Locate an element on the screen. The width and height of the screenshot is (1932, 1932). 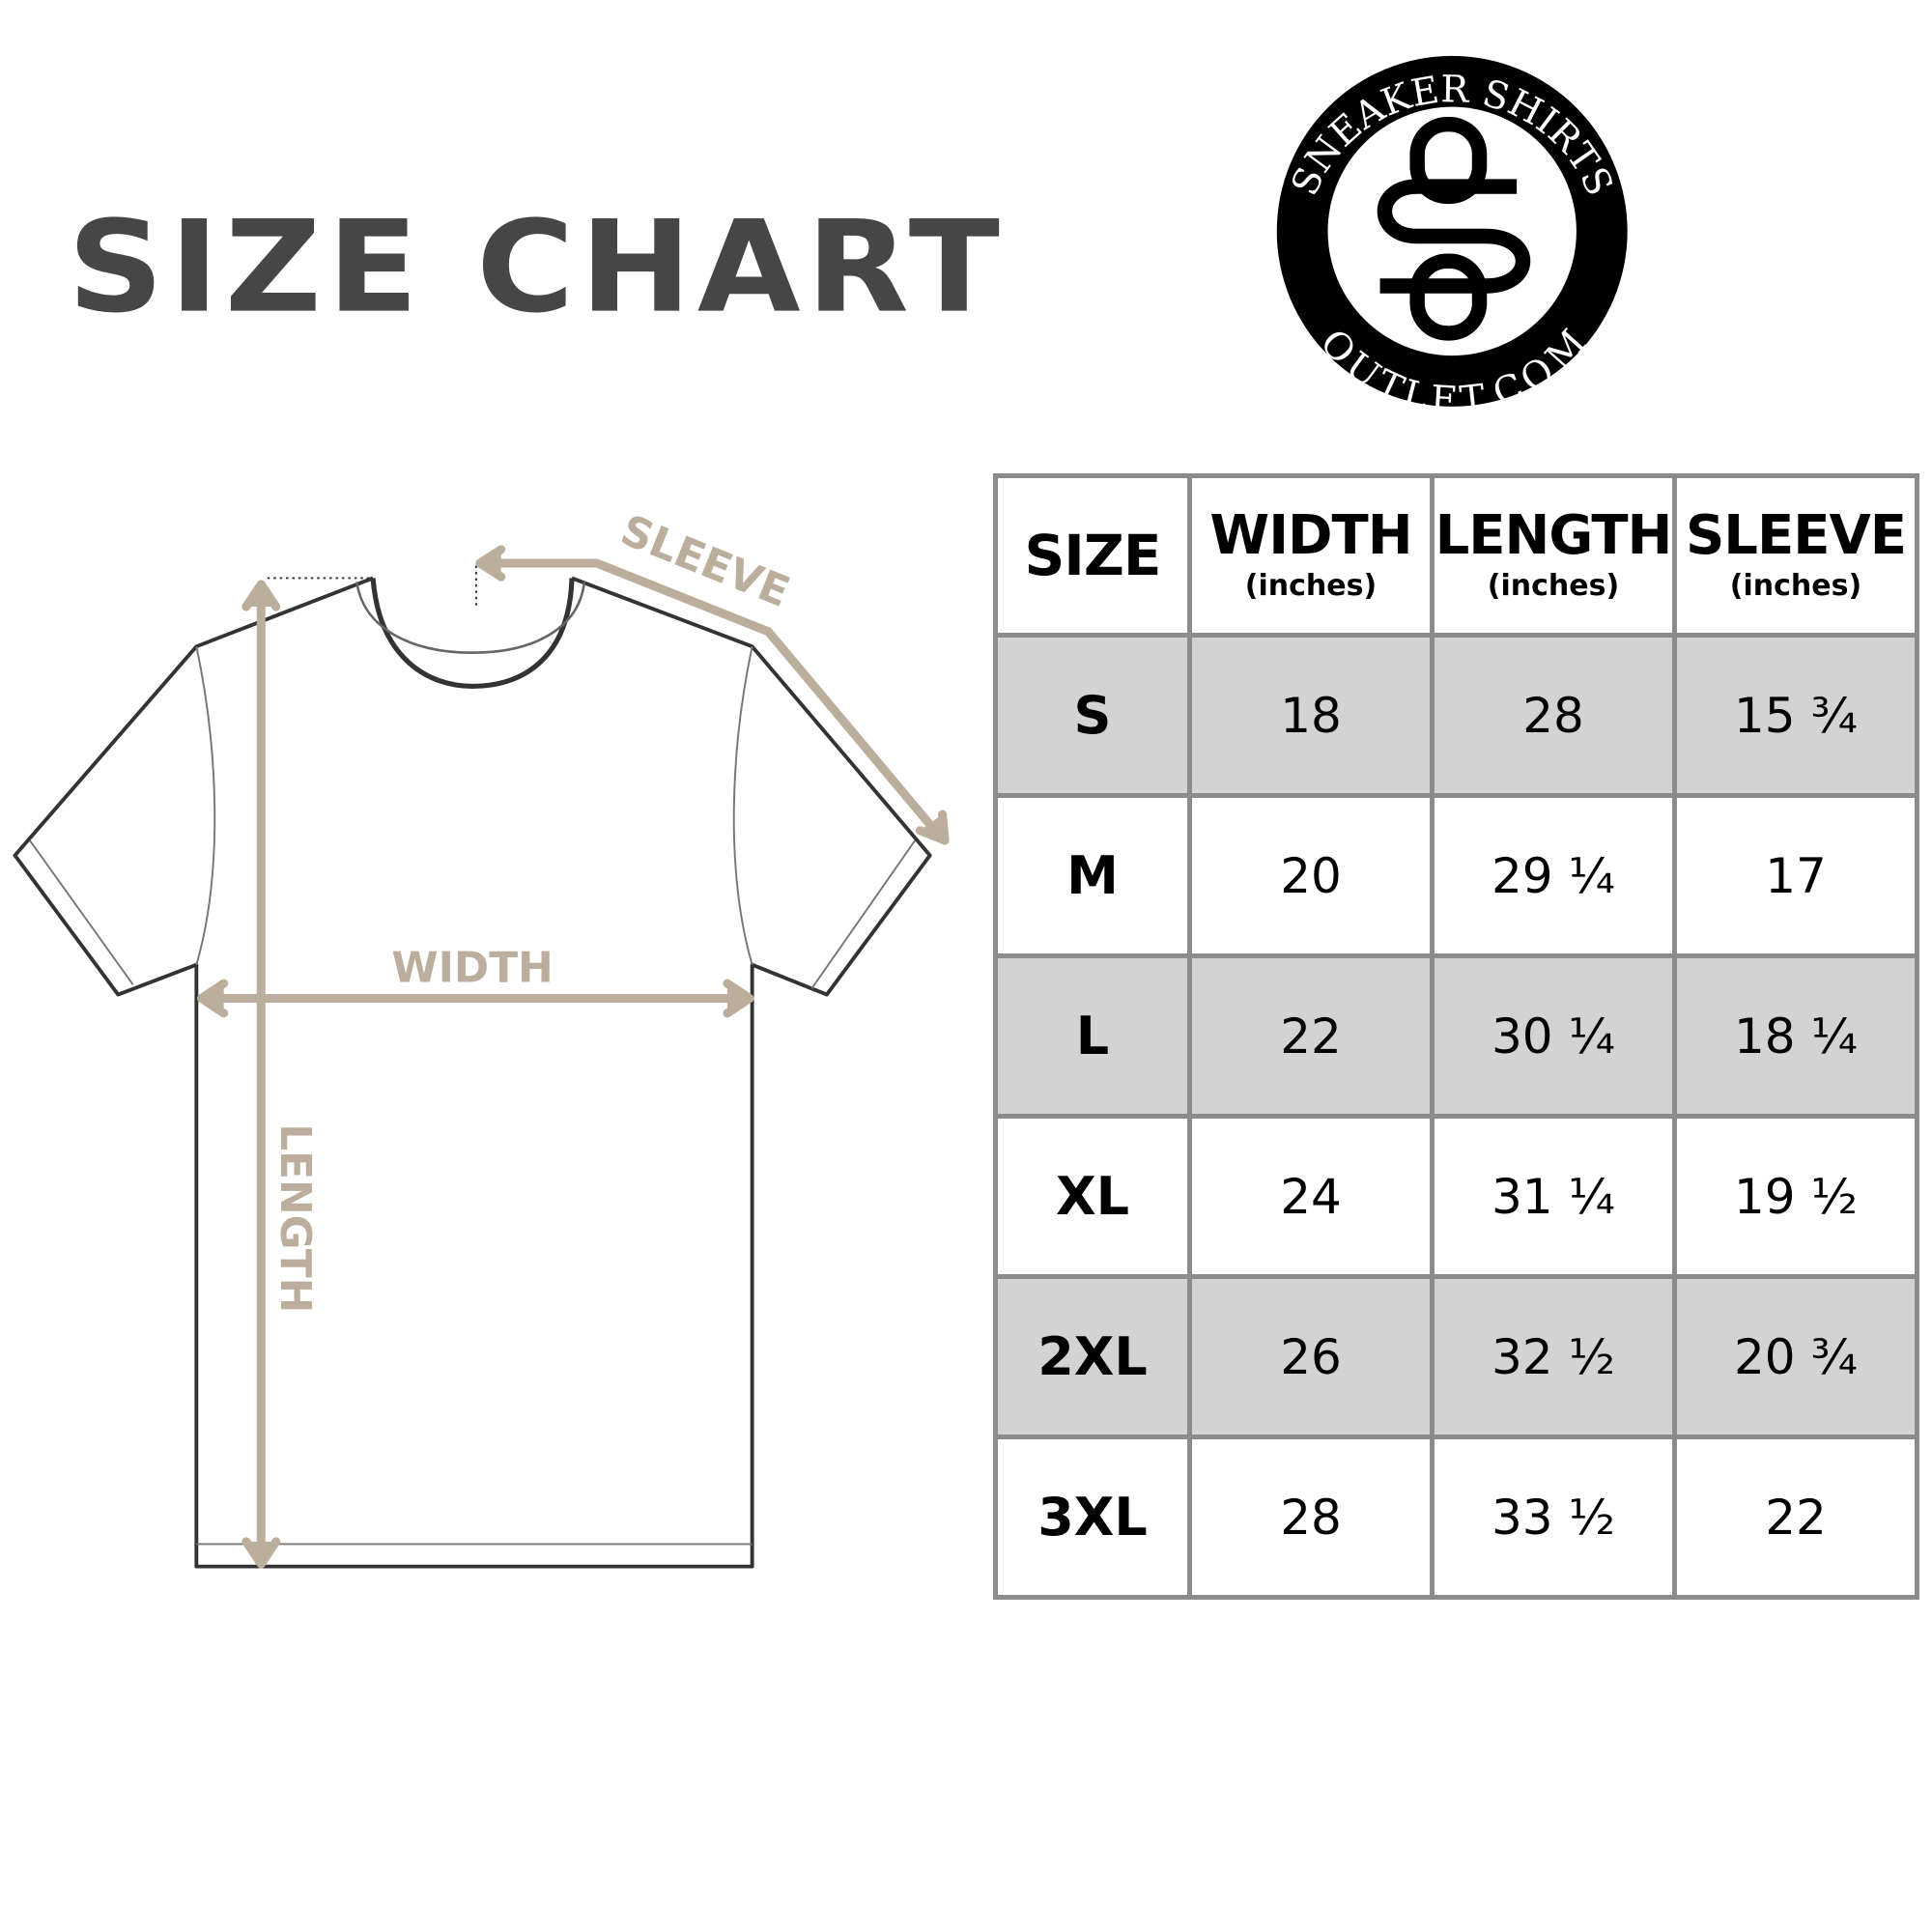
width-cell: 24 is located at coordinates (1311, 1196).